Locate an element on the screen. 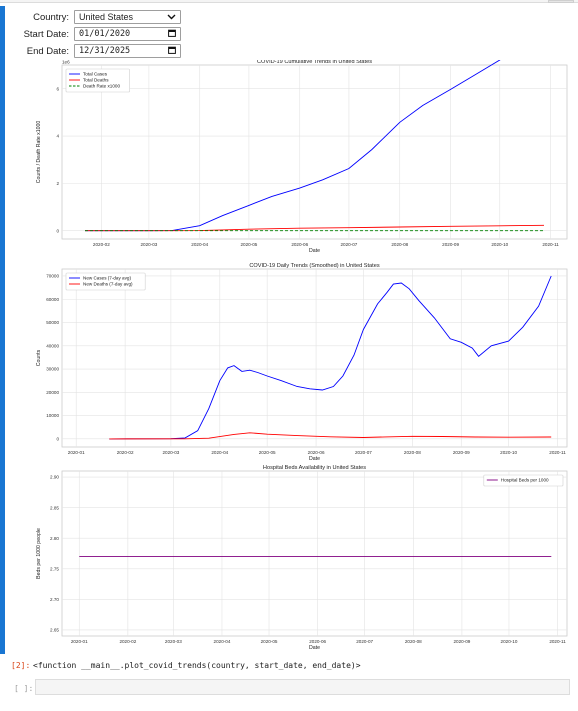 The height and width of the screenshot is (711, 578). country-value: United States is located at coordinates (106, 17).